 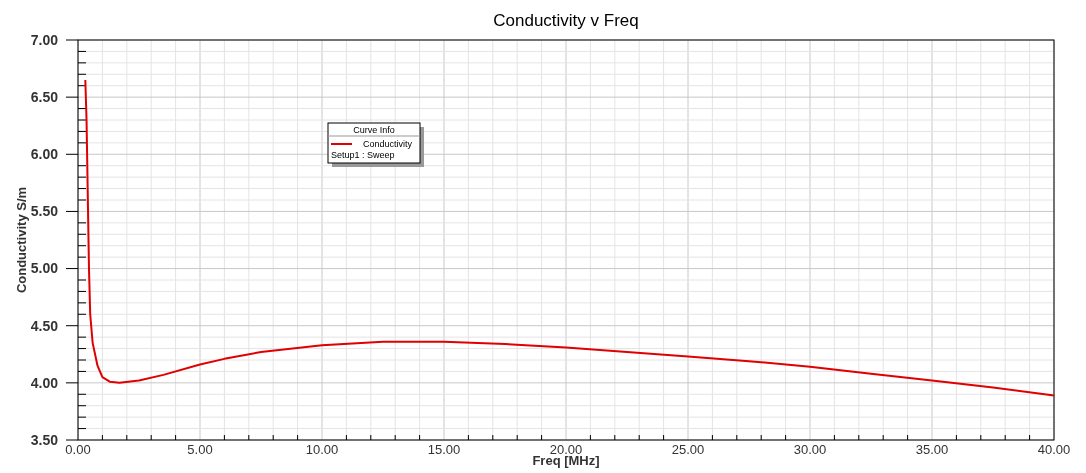 What do you see at coordinates (1054, 449) in the screenshot?
I see `x-tick-label: 40.00` at bounding box center [1054, 449].